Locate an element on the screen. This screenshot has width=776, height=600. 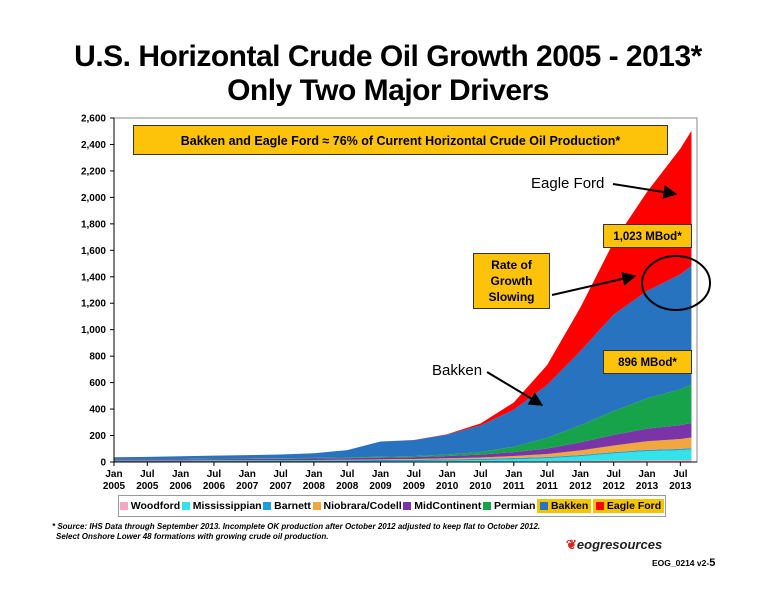
y-tick-label: 400 is located at coordinates (97, 410).